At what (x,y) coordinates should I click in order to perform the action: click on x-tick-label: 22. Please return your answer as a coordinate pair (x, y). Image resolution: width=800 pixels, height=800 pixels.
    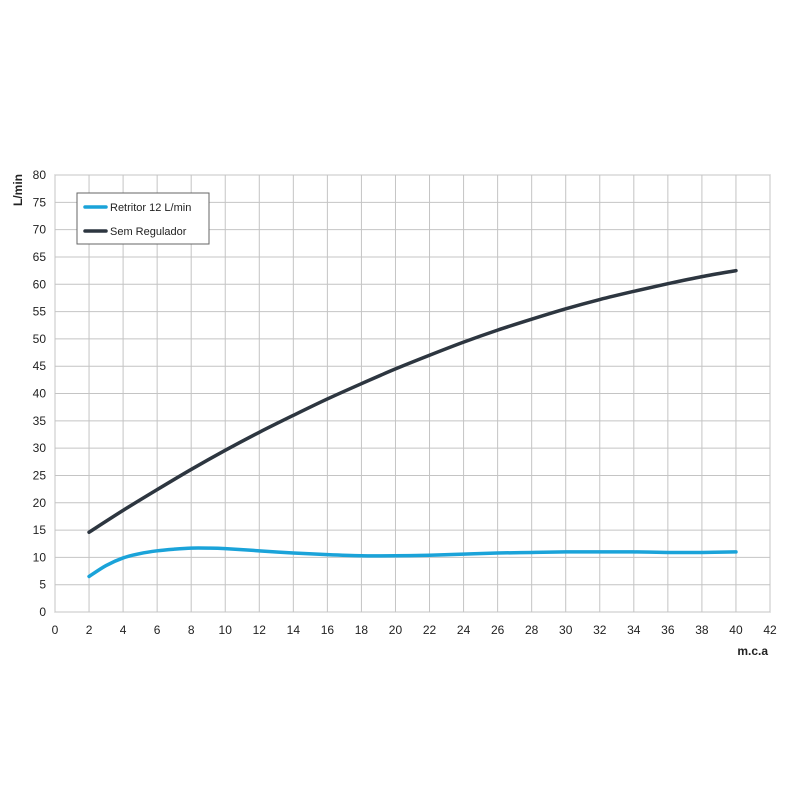
    Looking at the image, I should click on (430, 630).